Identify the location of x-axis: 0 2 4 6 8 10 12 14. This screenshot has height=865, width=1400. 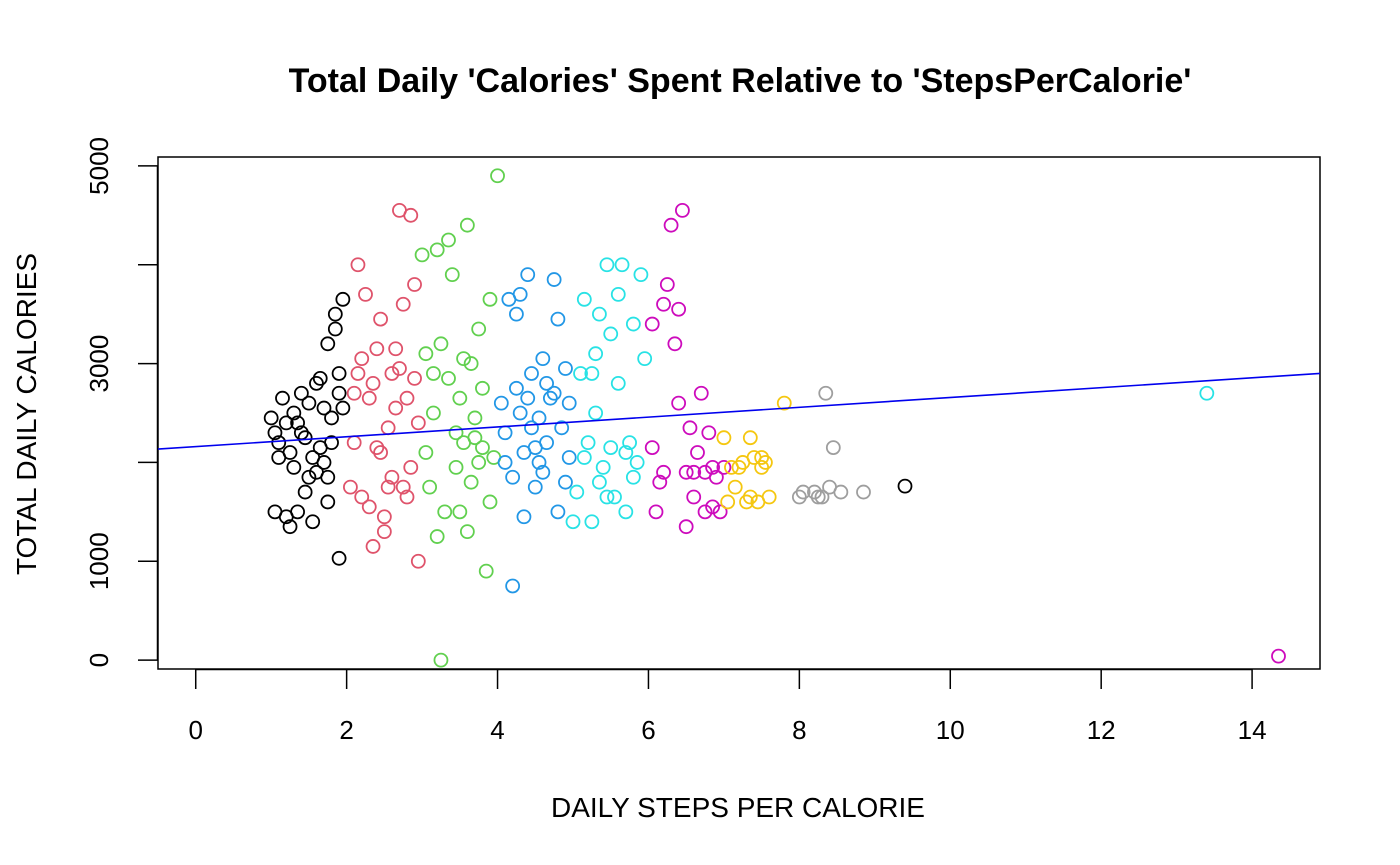
(727, 706).